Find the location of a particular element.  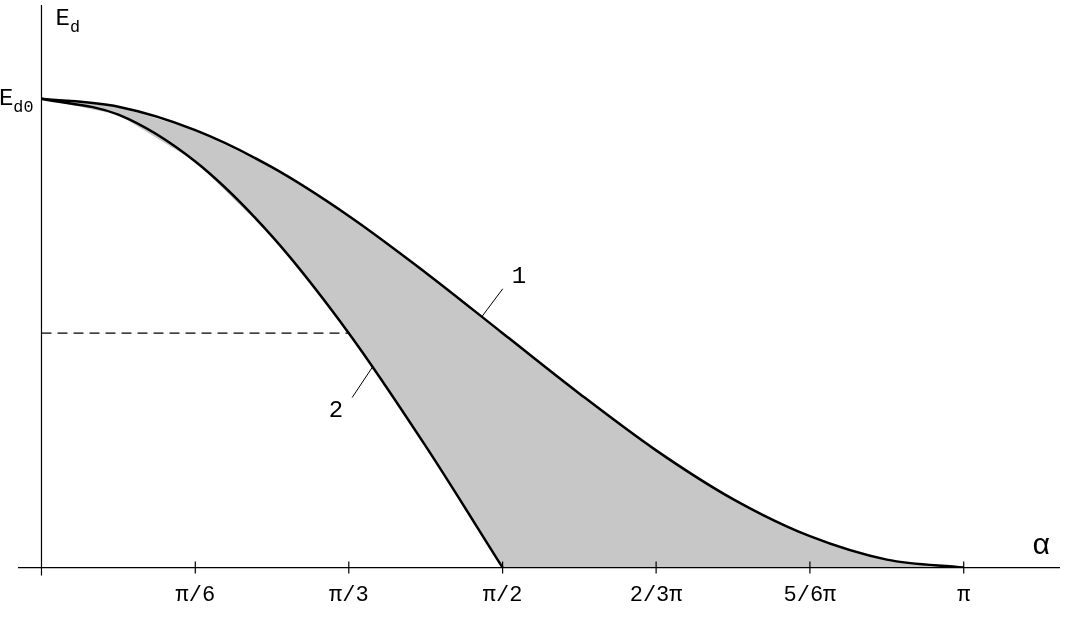

x-axis-title: α is located at coordinates (1041, 545).